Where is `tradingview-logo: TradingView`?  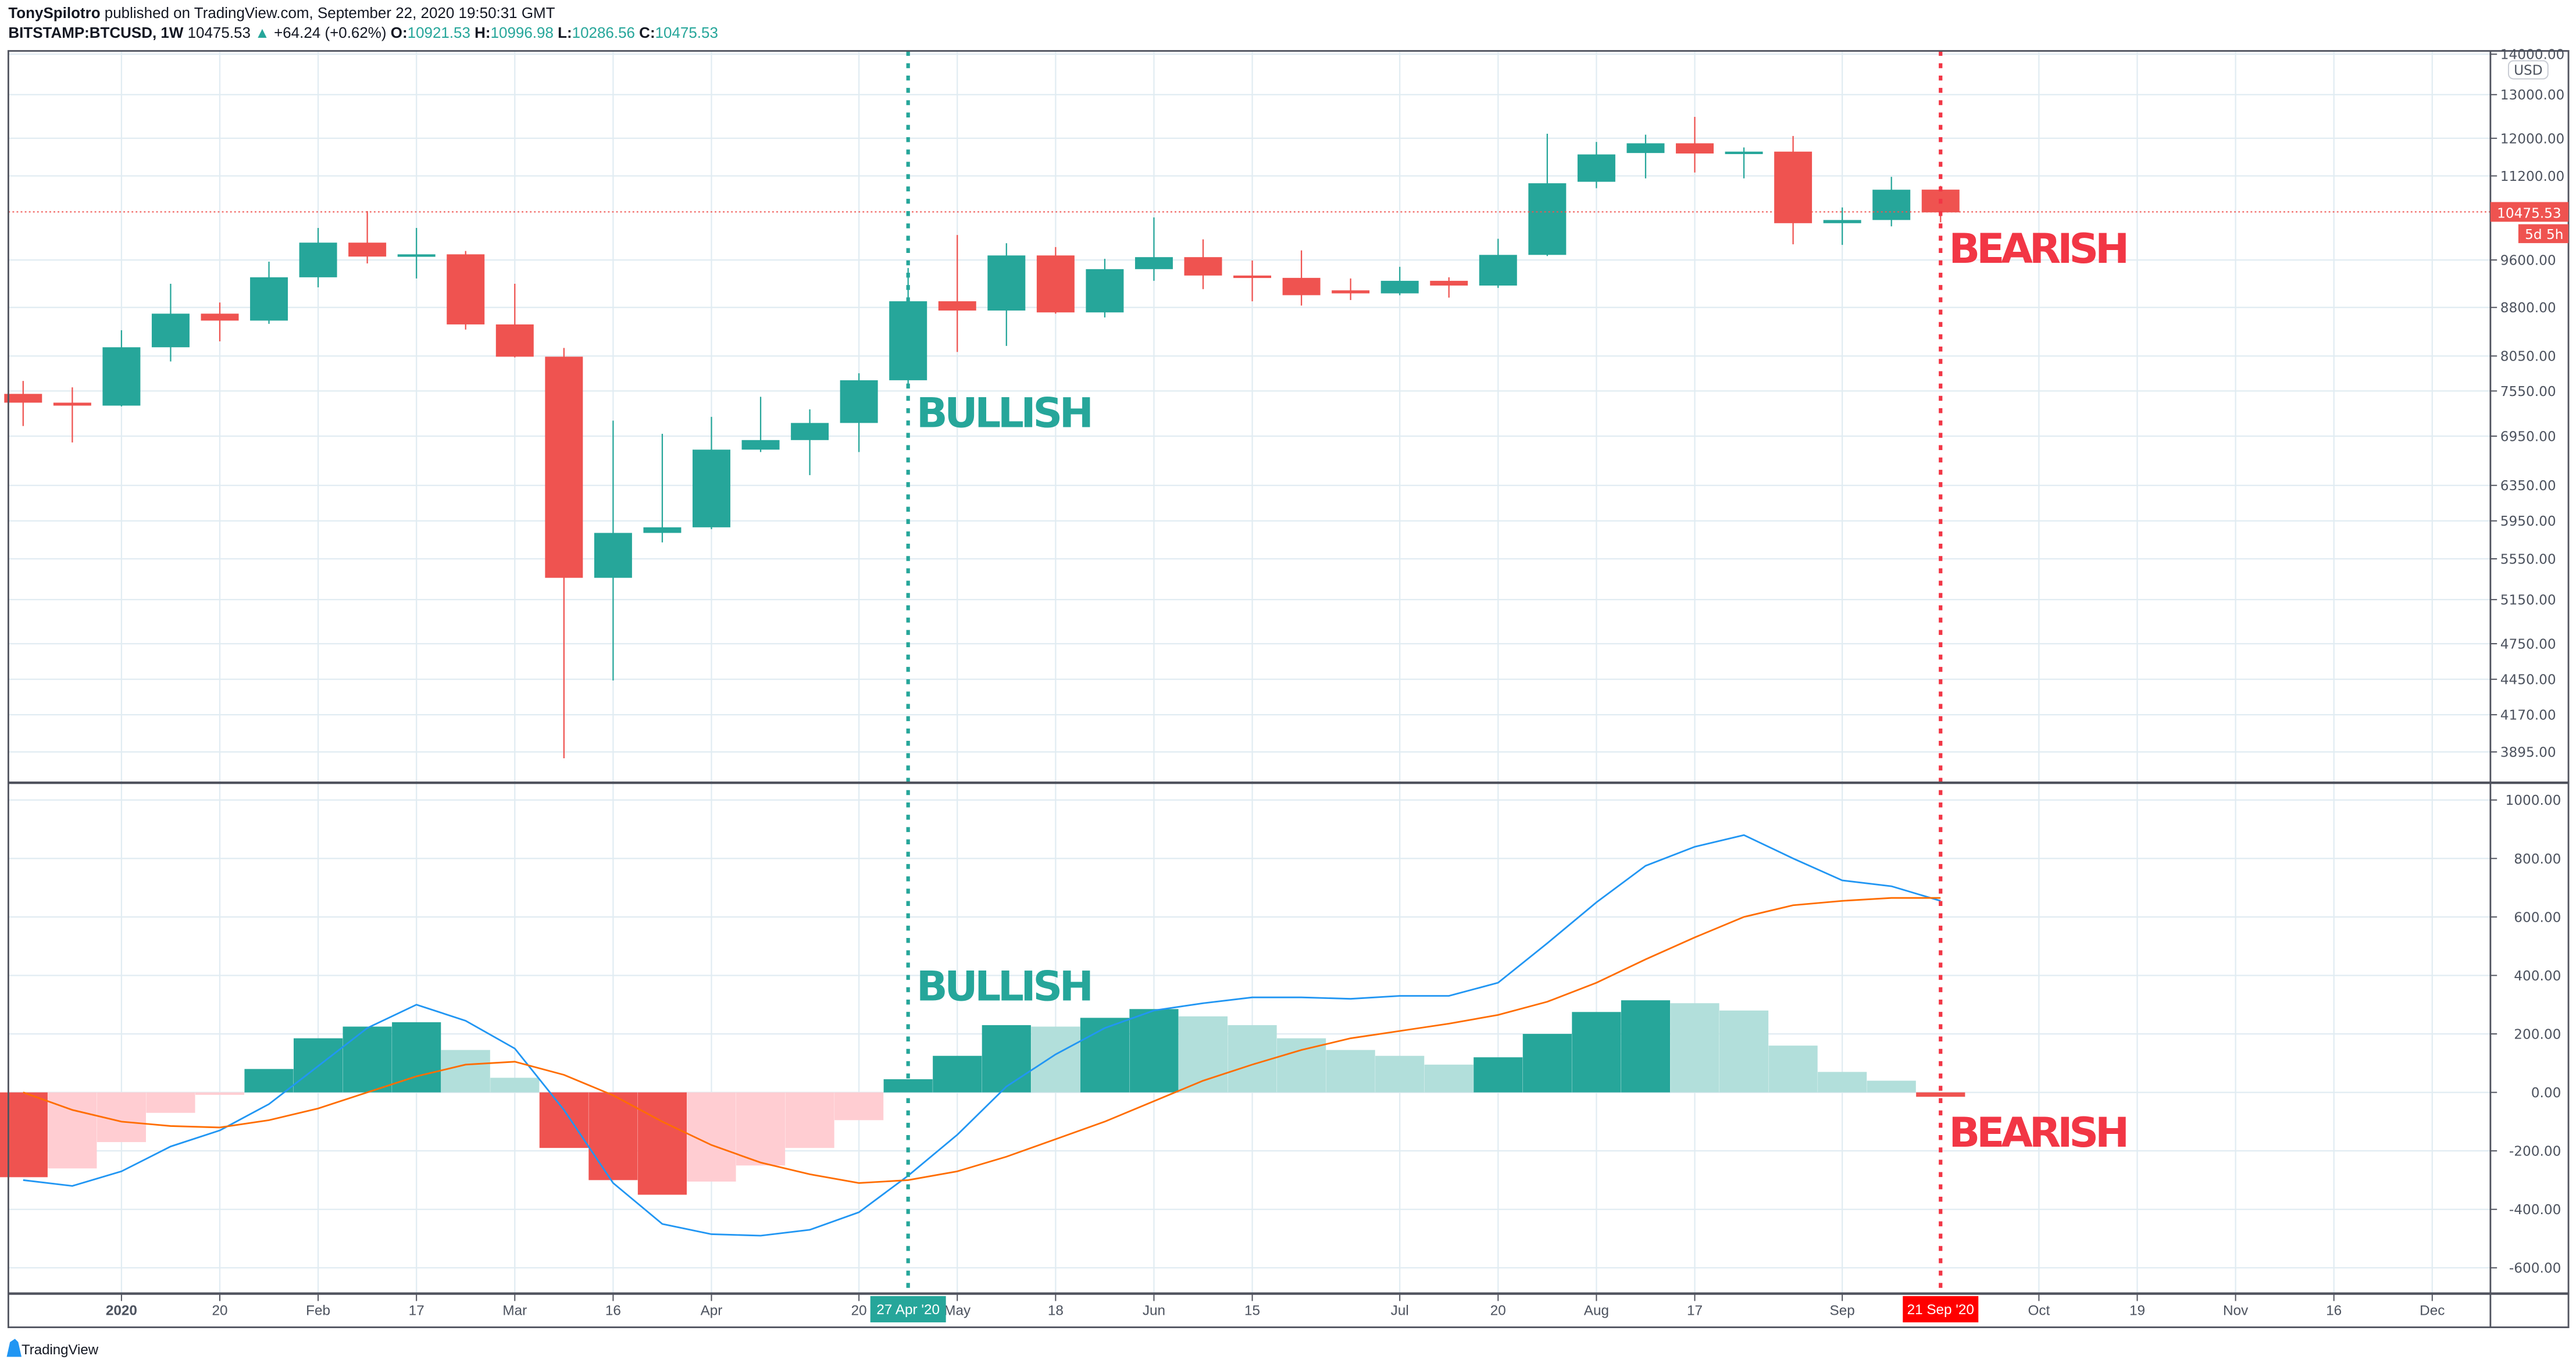 tradingview-logo: TradingView is located at coordinates (53, 1348).